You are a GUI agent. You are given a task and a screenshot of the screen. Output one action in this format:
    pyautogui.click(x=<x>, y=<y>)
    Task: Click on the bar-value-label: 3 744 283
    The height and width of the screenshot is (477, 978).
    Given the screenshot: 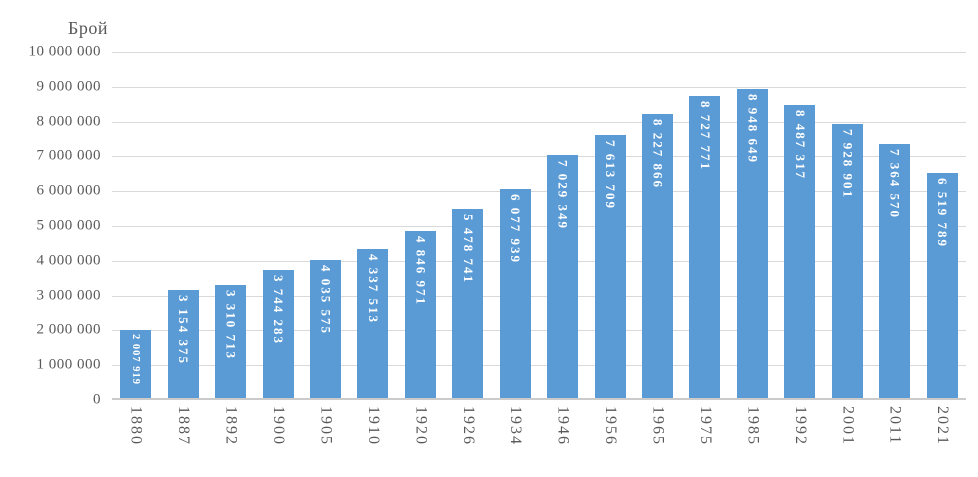 What is the action you would take?
    pyautogui.click(x=279, y=309)
    